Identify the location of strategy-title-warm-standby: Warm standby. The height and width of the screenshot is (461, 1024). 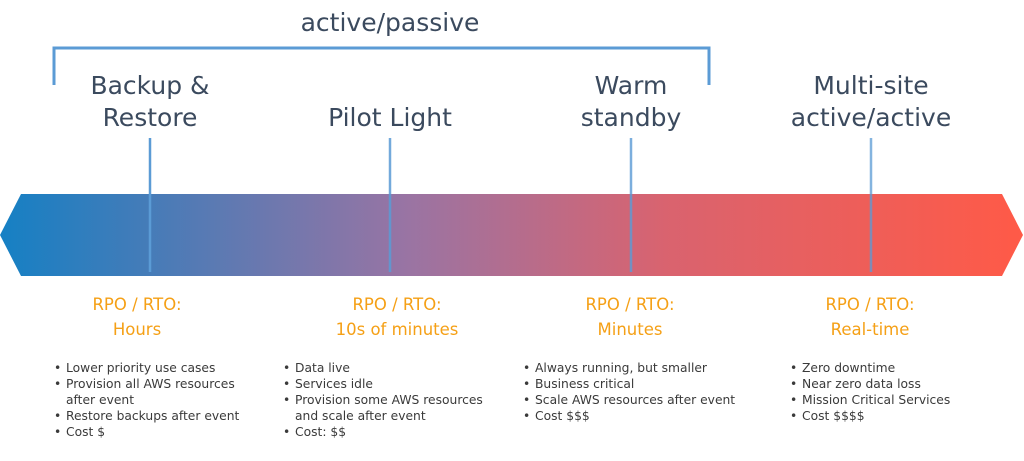
(631, 102).